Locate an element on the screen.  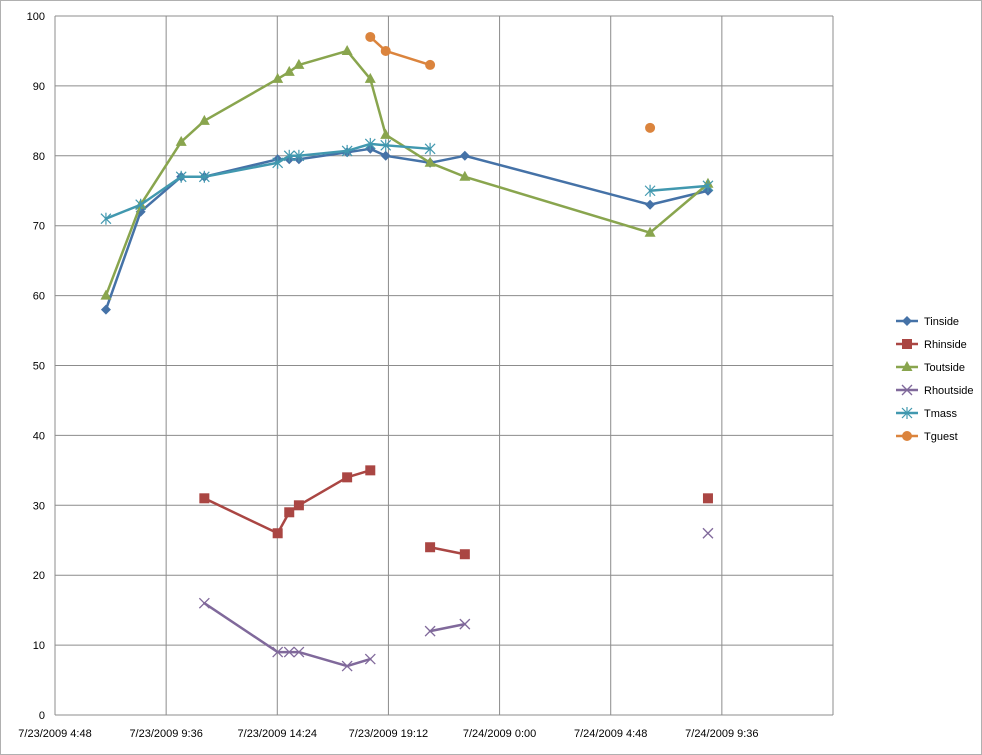
series-tinside is located at coordinates (406, 229).